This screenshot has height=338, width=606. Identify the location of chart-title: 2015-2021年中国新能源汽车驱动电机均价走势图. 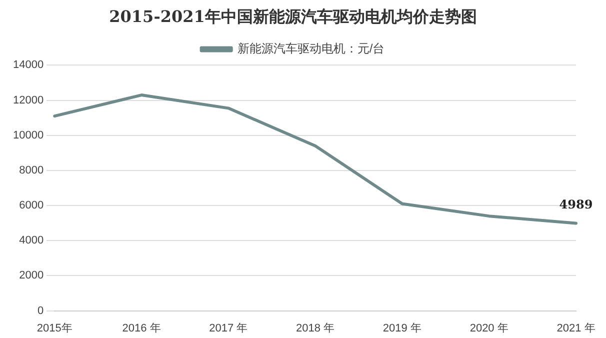
(293, 16).